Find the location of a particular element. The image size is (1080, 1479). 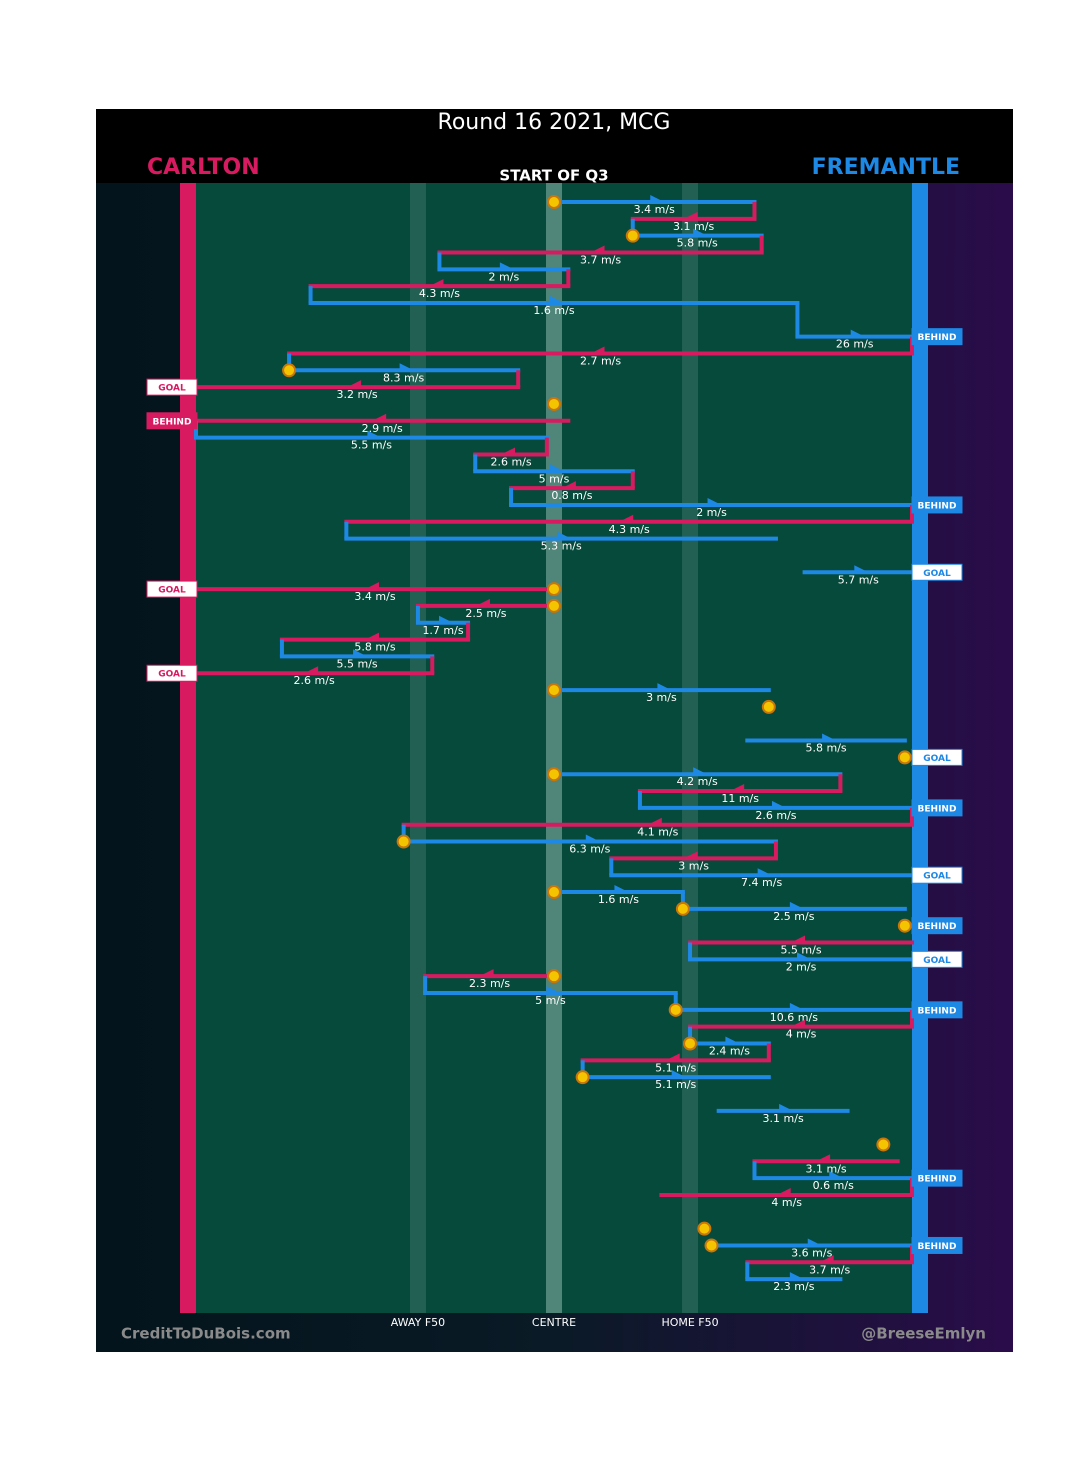

speed-label: 0.6 m/s is located at coordinates (833, 1185).